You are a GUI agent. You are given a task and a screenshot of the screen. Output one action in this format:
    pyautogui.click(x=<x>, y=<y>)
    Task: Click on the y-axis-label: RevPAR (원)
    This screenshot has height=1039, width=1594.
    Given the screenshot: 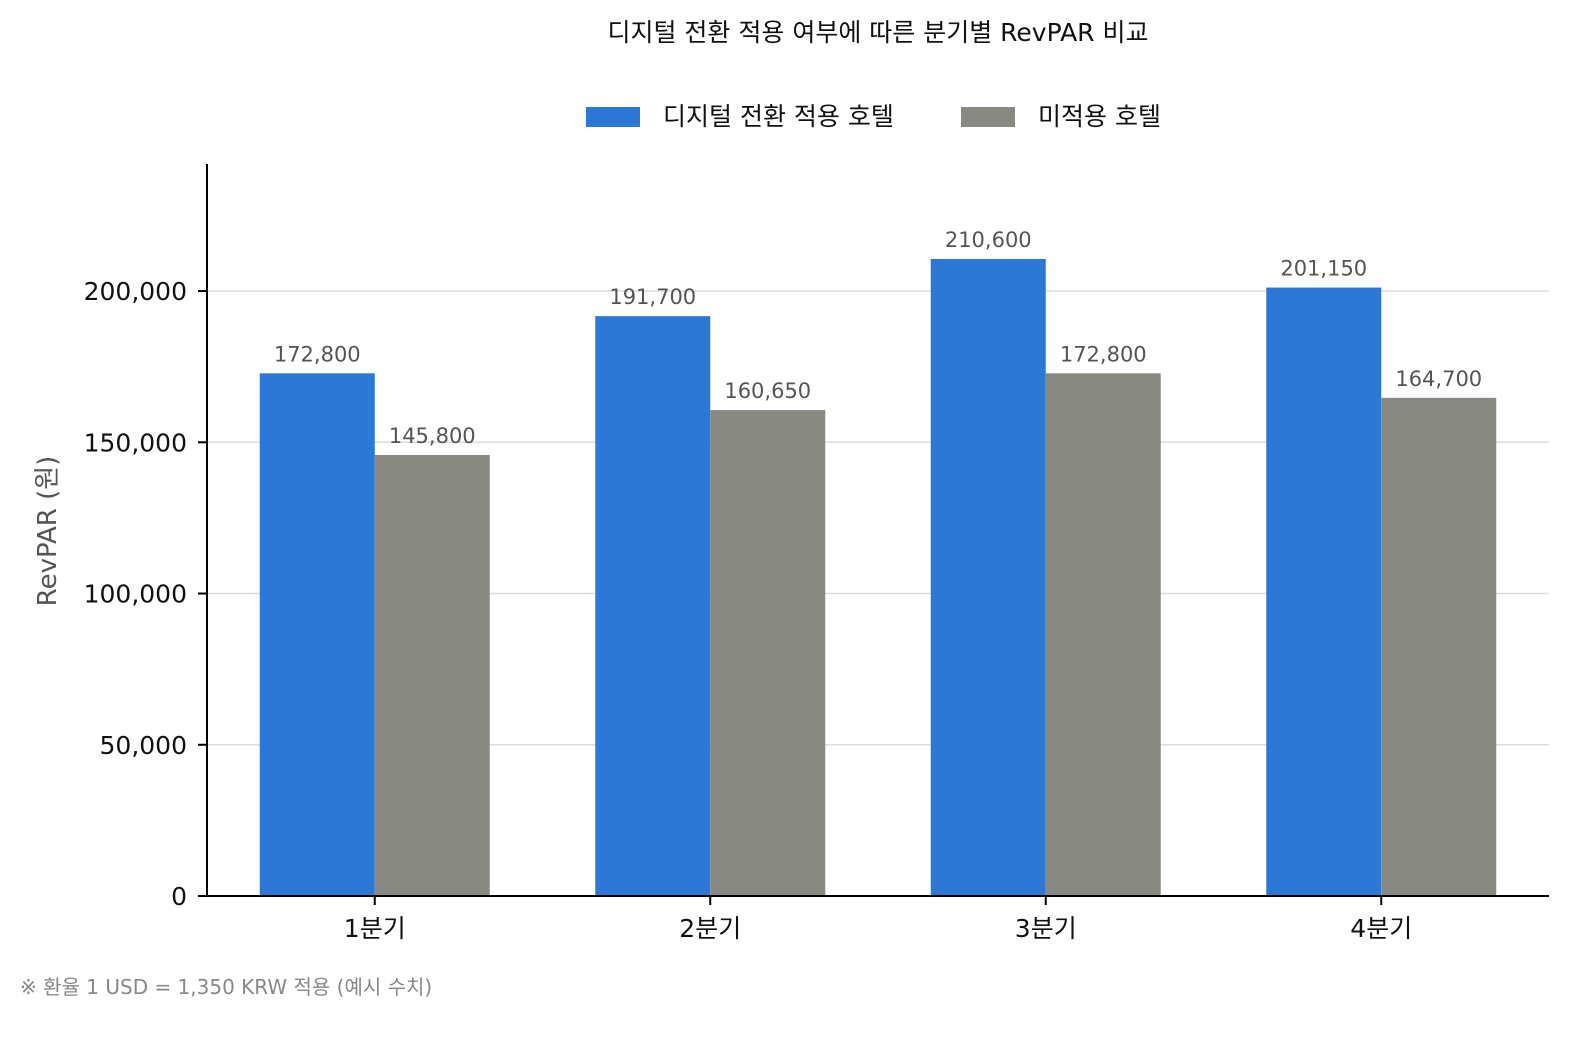 What is the action you would take?
    pyautogui.click(x=48, y=531)
    